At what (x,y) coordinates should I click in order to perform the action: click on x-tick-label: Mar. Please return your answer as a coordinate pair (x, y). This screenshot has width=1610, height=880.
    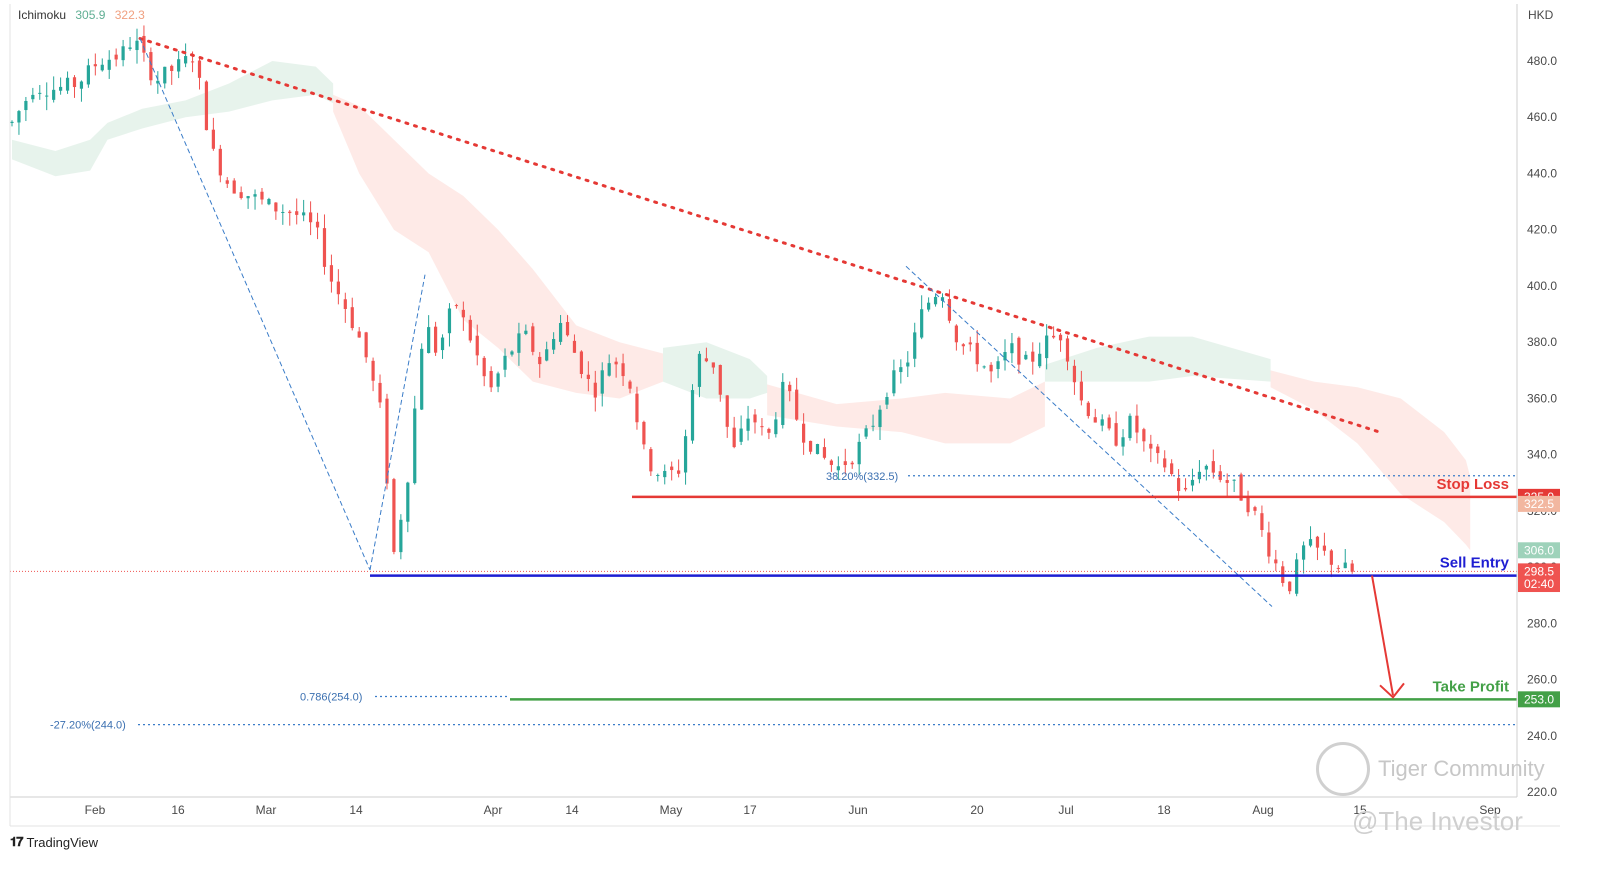
    Looking at the image, I should click on (266, 810).